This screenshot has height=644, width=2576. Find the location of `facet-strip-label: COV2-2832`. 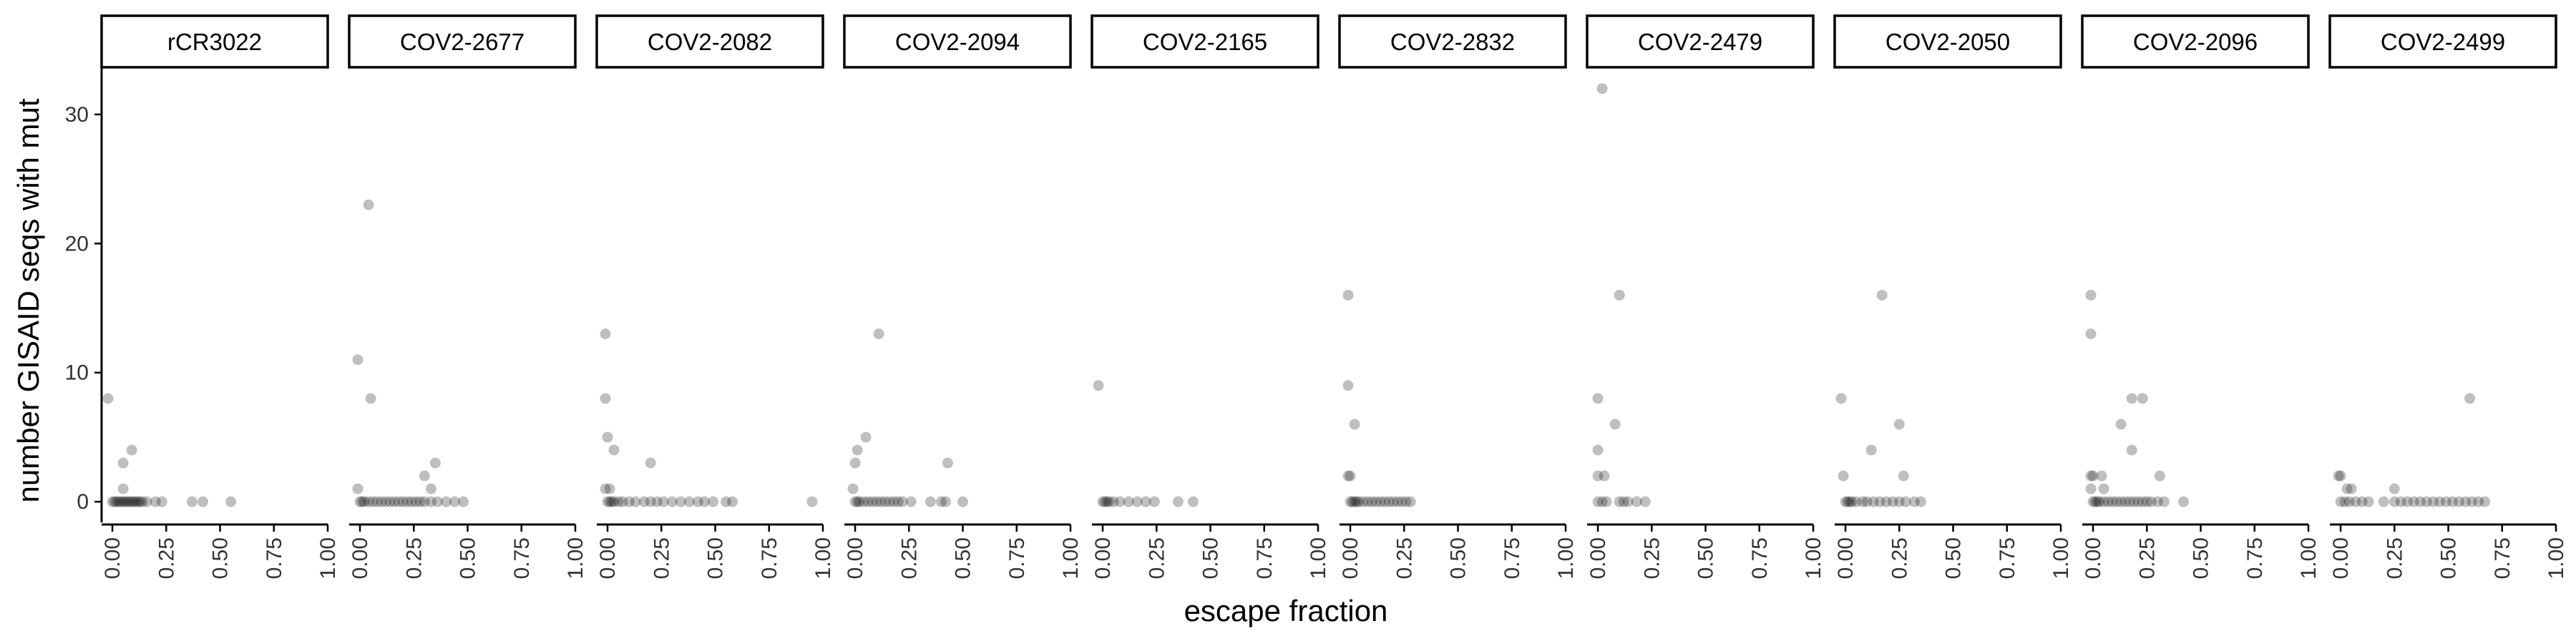

facet-strip-label: COV2-2832 is located at coordinates (1452, 42).